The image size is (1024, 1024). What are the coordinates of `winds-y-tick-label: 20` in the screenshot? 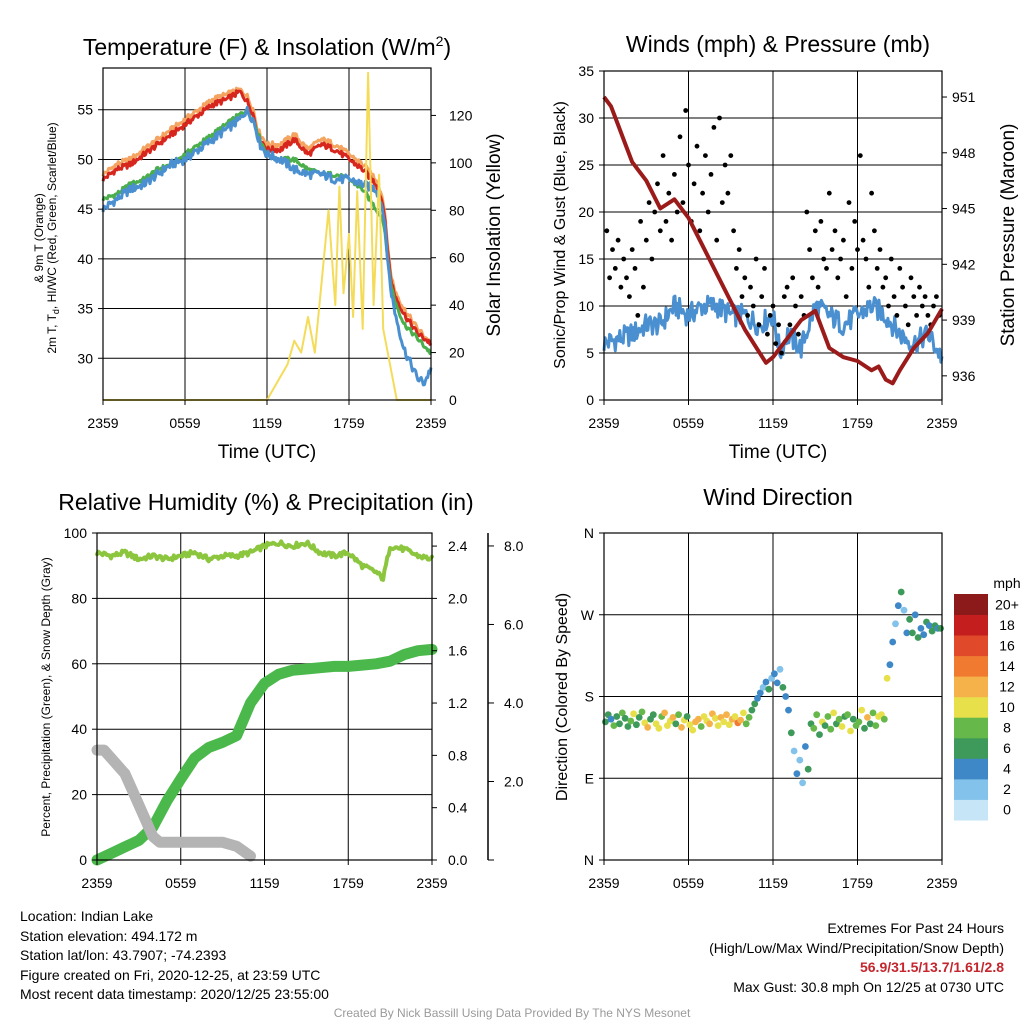 It's located at (586, 212).